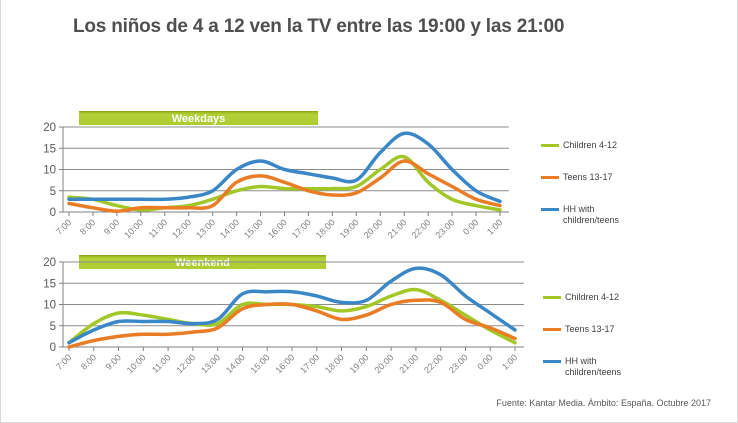 The width and height of the screenshot is (738, 423). I want to click on weekdays-banner: Weekdays, so click(198, 118).